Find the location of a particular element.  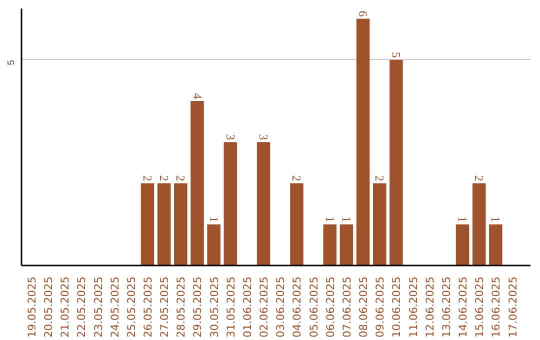

x-tick-label: 29.05.2025 is located at coordinates (197, 307).